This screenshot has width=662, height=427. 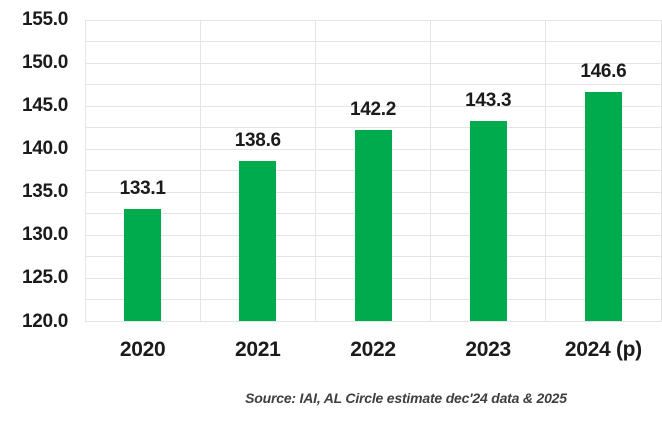 I want to click on bar-value-label: 133.1, so click(x=142, y=188).